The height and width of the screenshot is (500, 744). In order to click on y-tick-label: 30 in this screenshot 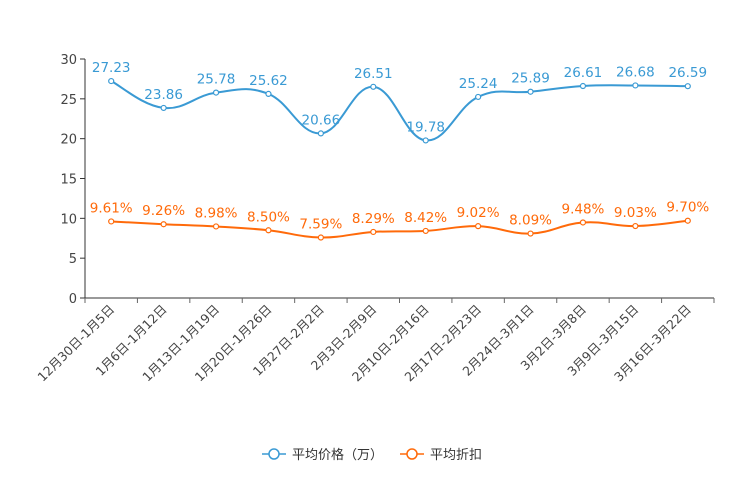, I will do `click(68, 60)`.